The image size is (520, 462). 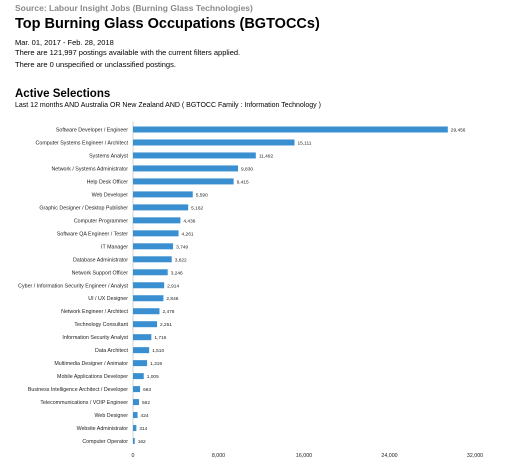 I want to click on value-label: 314, so click(x=143, y=429).